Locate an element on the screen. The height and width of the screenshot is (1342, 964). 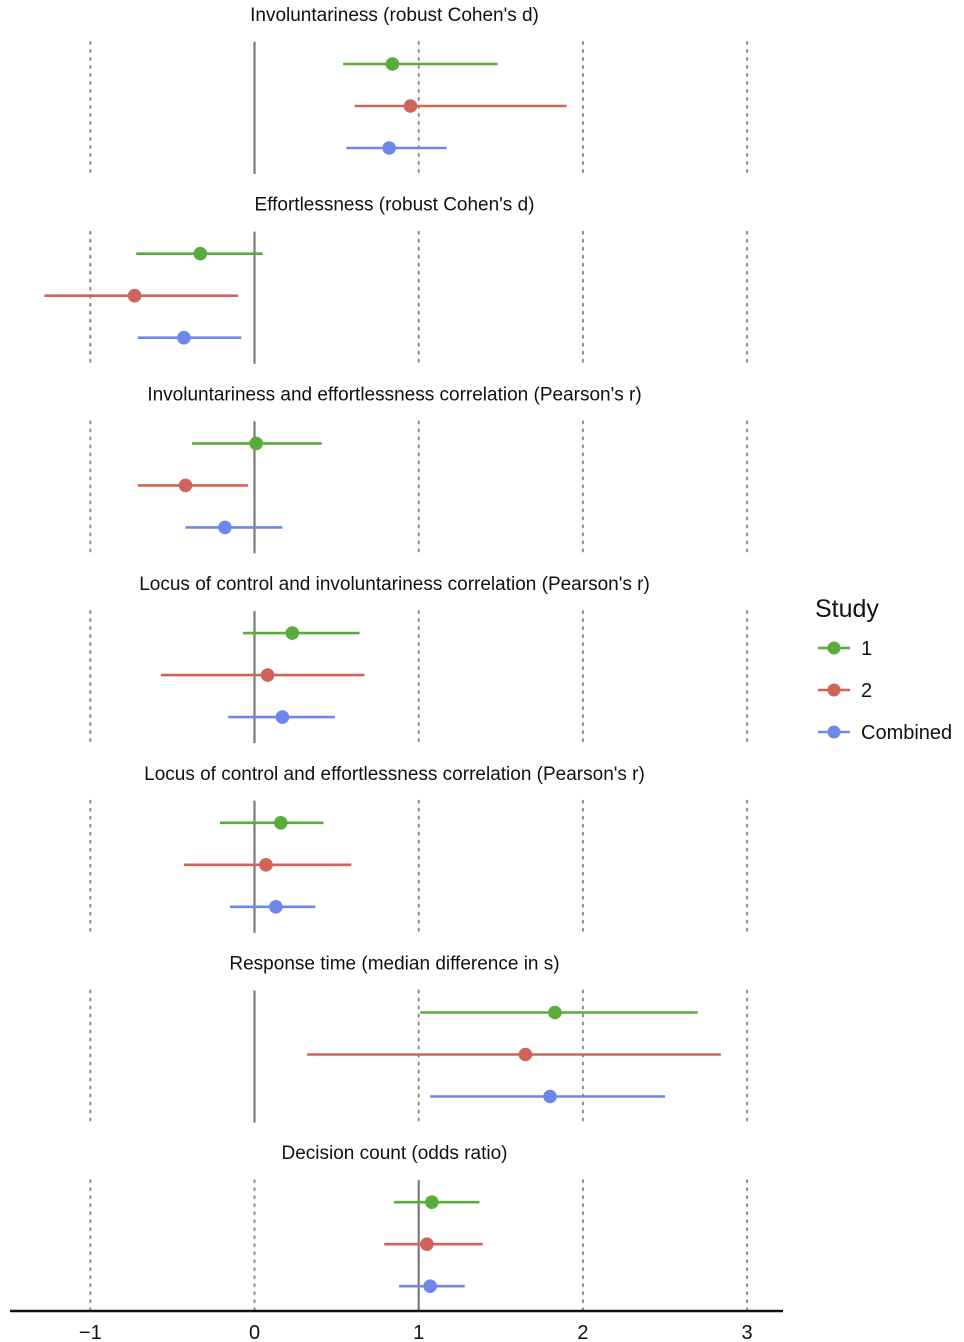
legend-label: Combined is located at coordinates (906, 733).